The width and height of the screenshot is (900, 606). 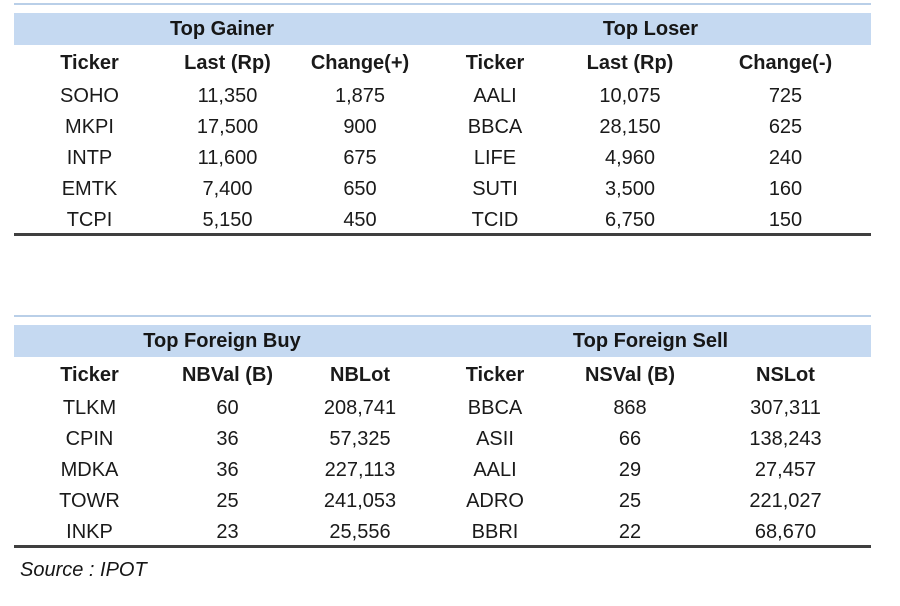 I want to click on change-cell: 240, so click(x=785, y=158).